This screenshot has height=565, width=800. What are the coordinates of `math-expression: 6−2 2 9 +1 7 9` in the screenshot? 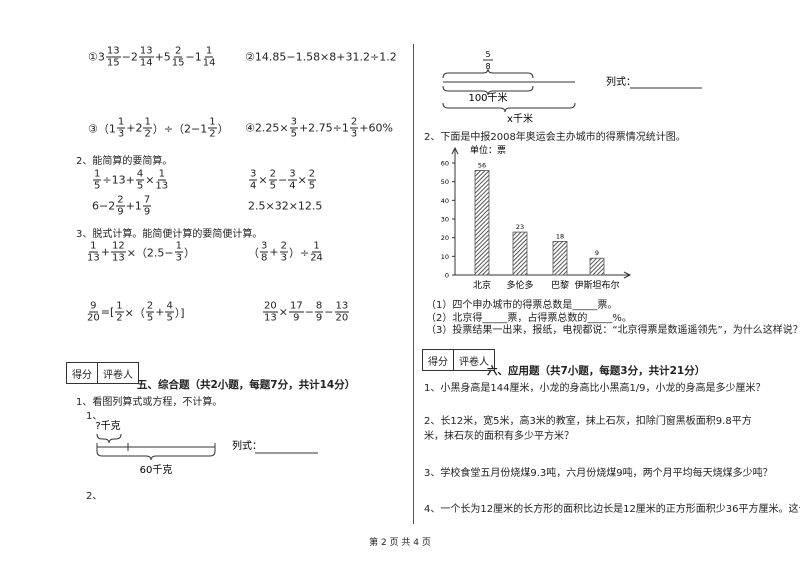 It's located at (122, 206).